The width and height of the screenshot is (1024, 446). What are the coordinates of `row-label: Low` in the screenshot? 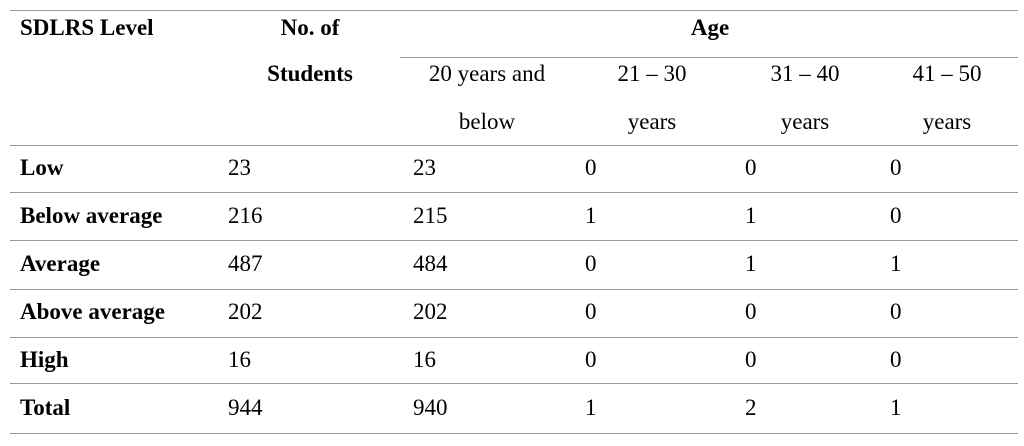 It's located at (42, 167).